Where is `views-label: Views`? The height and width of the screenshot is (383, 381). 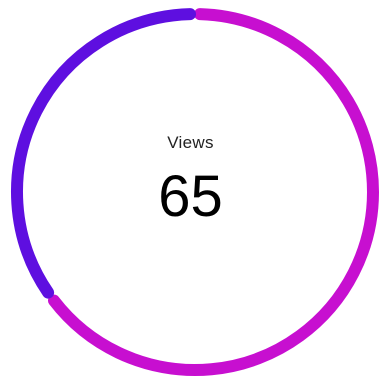
views-label: Views is located at coordinates (190, 143).